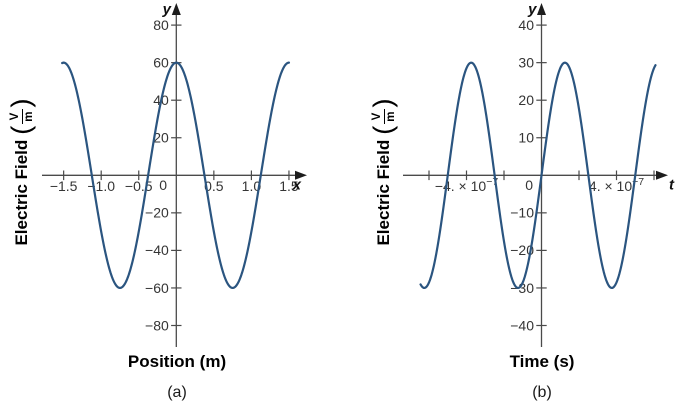  Describe the element at coordinates (382, 103) in the screenshot. I see `close-paren-b: )` at that location.